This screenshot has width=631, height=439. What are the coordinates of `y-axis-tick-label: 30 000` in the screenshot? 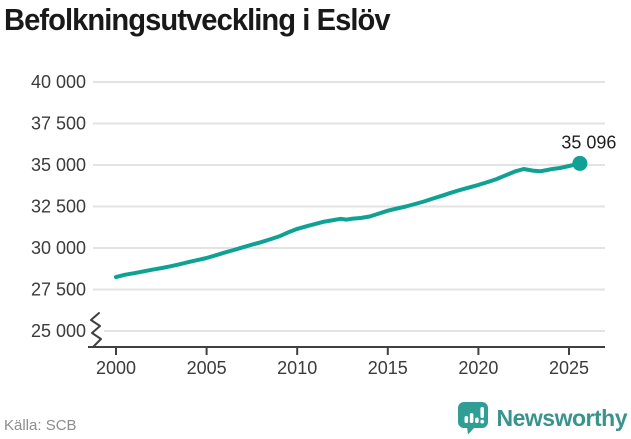 It's located at (58, 248).